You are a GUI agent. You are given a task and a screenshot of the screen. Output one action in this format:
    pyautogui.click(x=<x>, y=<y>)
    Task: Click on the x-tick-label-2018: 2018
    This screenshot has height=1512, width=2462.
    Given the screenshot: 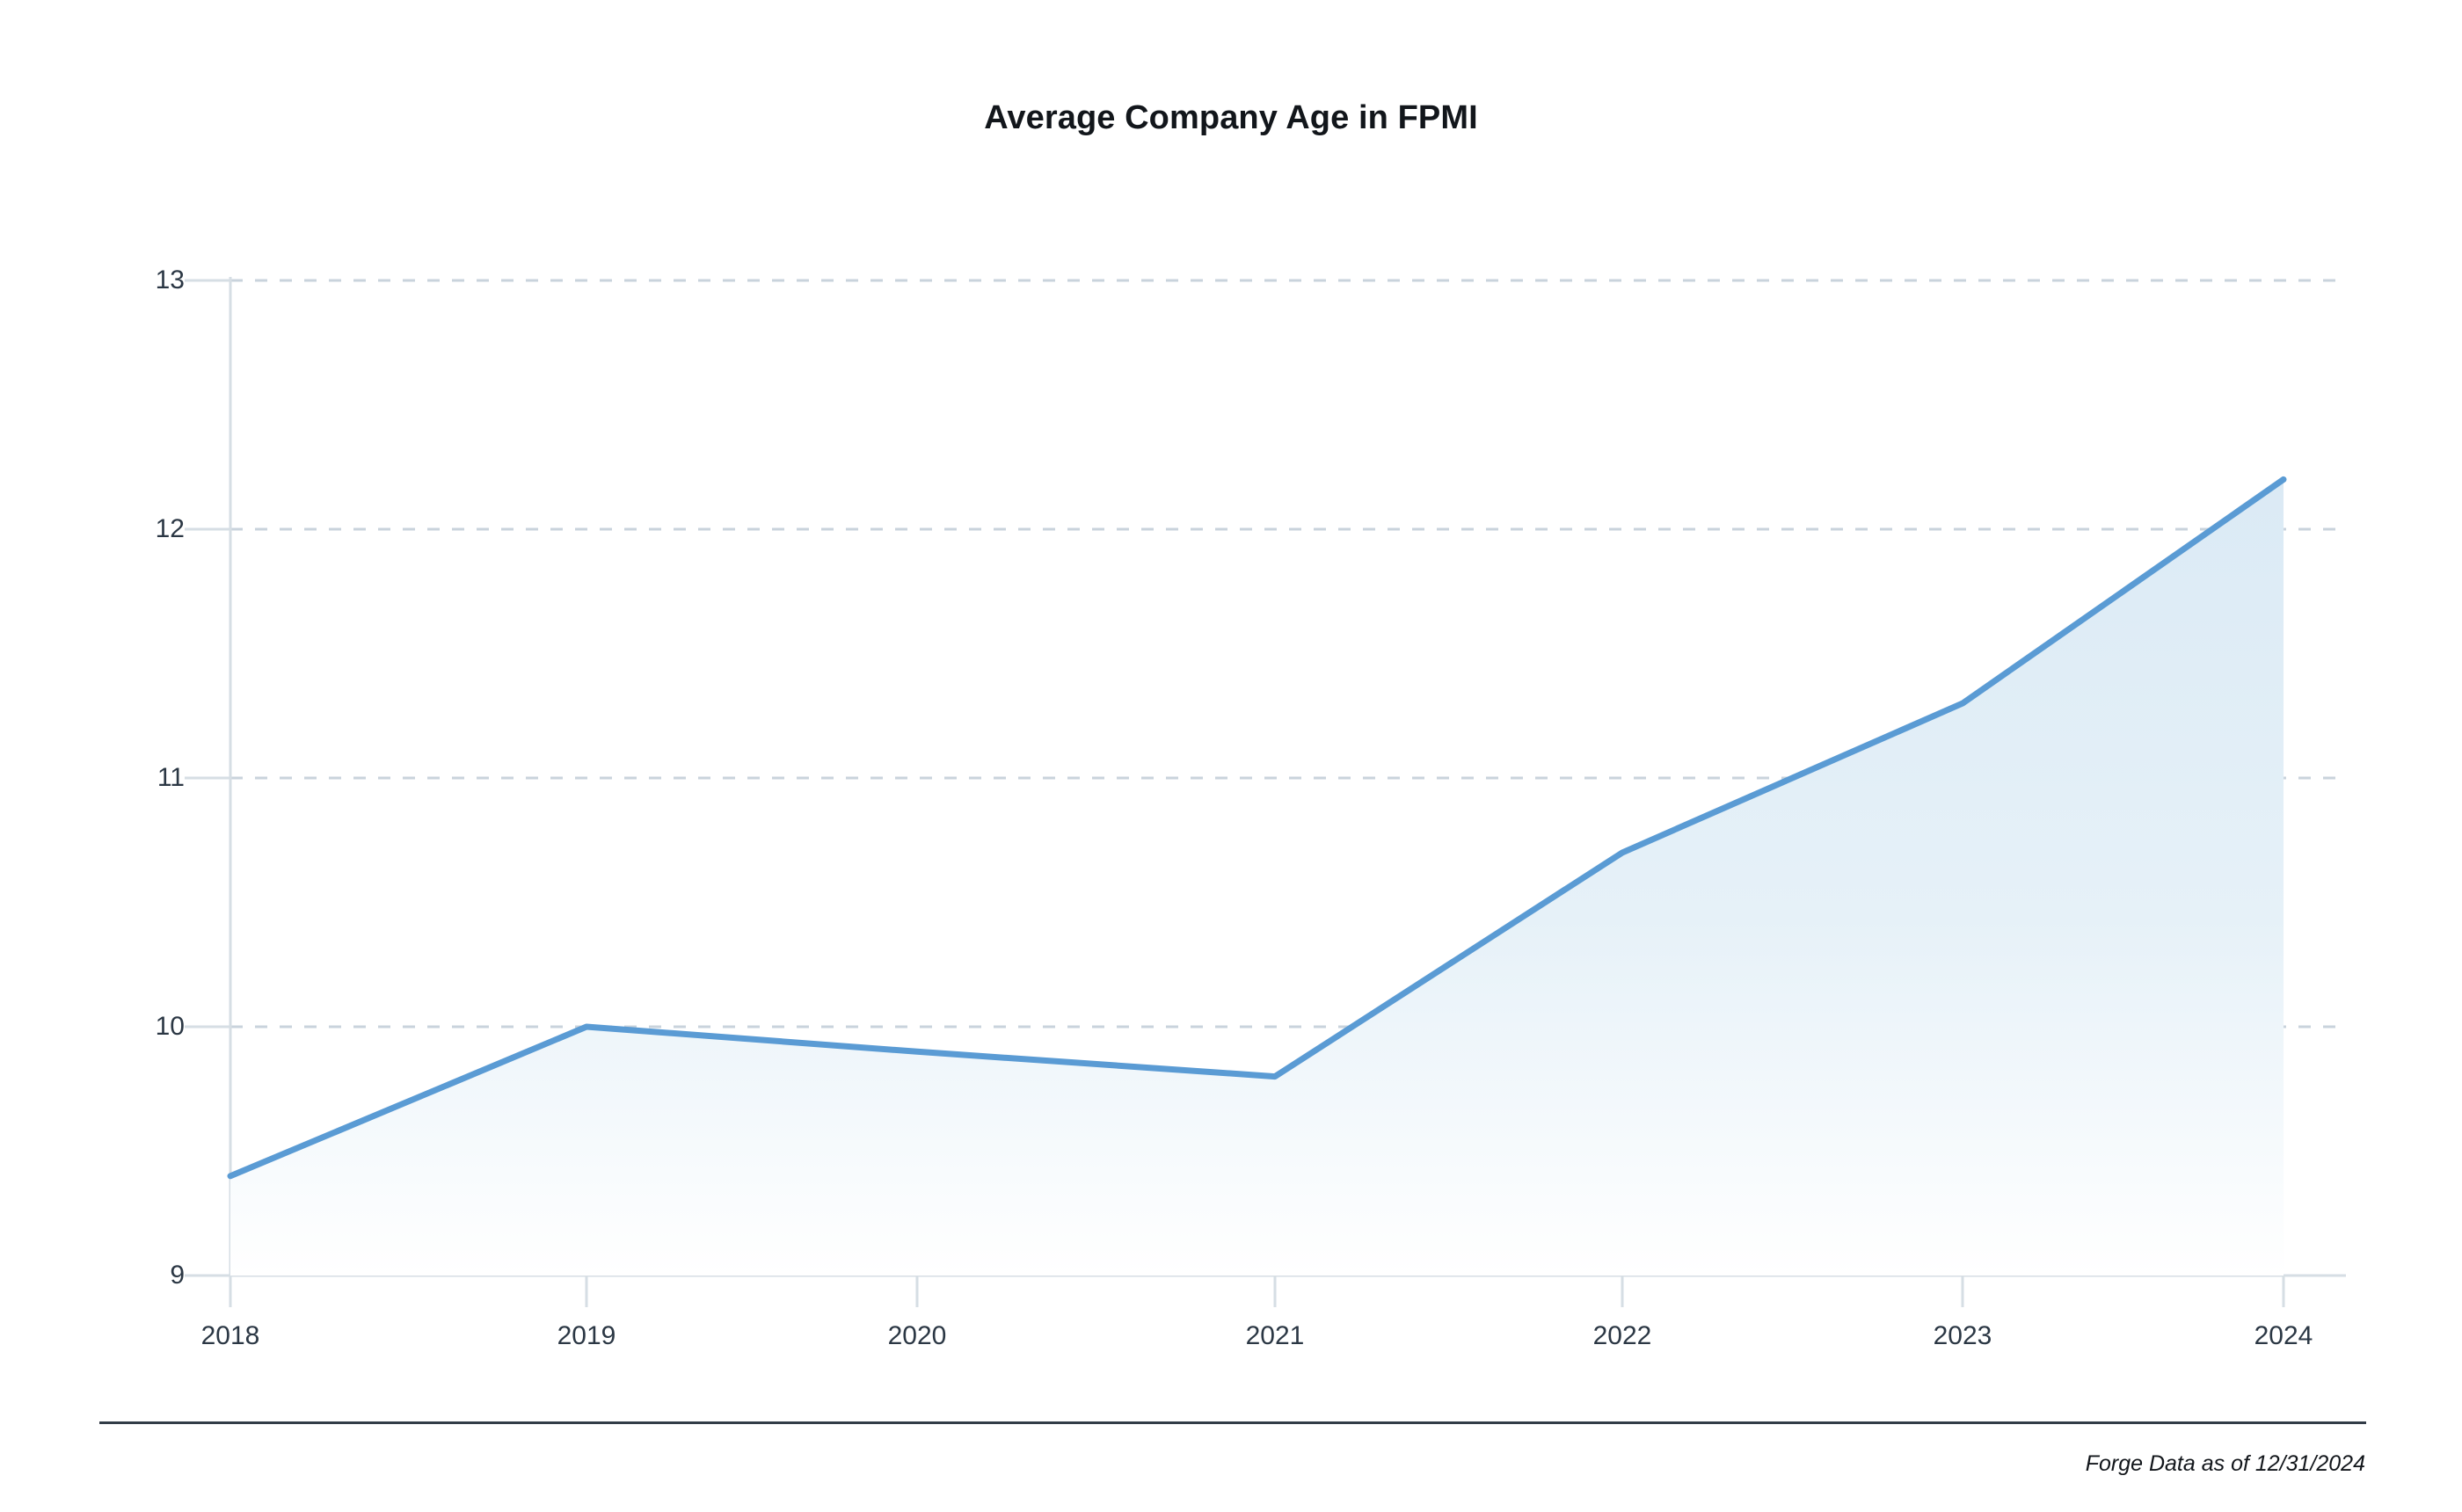 What is the action you would take?
    pyautogui.click(x=230, y=1336)
    